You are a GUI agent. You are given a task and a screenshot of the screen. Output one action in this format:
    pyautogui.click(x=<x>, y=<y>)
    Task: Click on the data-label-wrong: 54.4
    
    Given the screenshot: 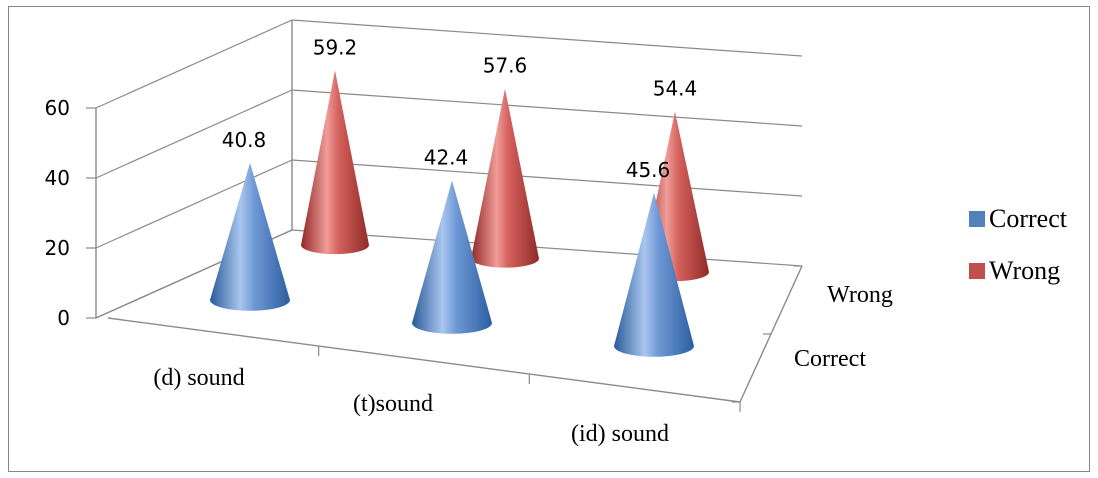 What is the action you would take?
    pyautogui.click(x=675, y=89)
    